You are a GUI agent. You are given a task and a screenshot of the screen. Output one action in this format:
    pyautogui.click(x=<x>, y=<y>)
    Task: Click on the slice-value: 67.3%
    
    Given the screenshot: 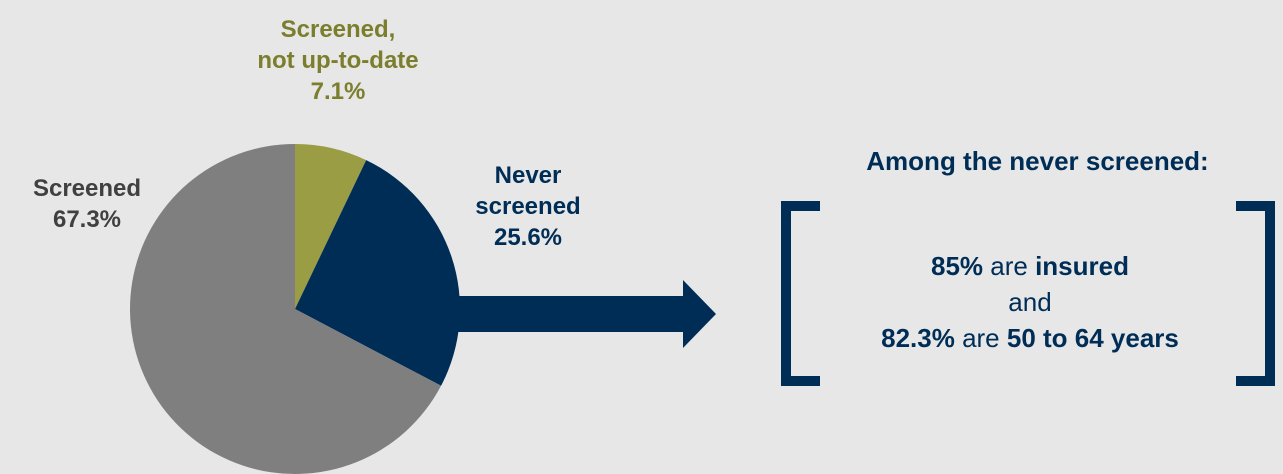 What is the action you would take?
    pyautogui.click(x=87, y=219)
    